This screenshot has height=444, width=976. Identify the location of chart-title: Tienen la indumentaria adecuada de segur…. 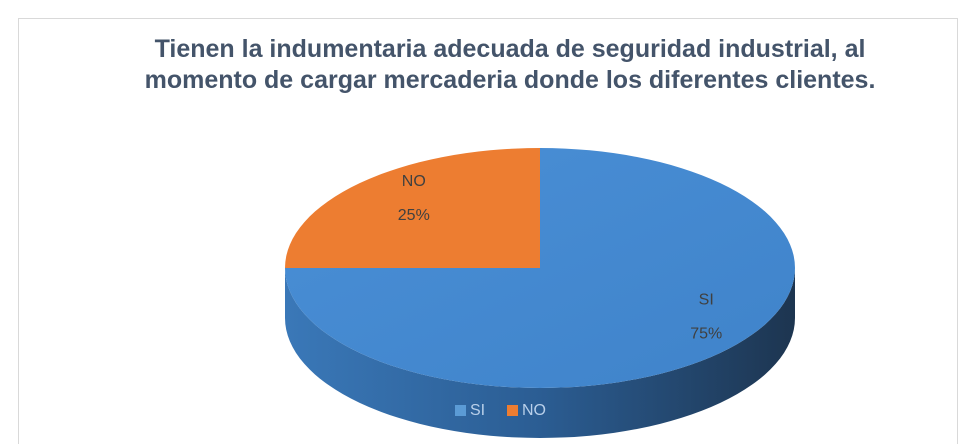
(510, 64).